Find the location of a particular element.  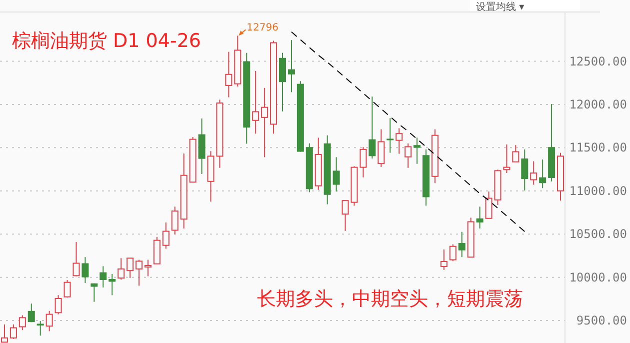

y-tick-label: 11500.00 is located at coordinates (598, 147).